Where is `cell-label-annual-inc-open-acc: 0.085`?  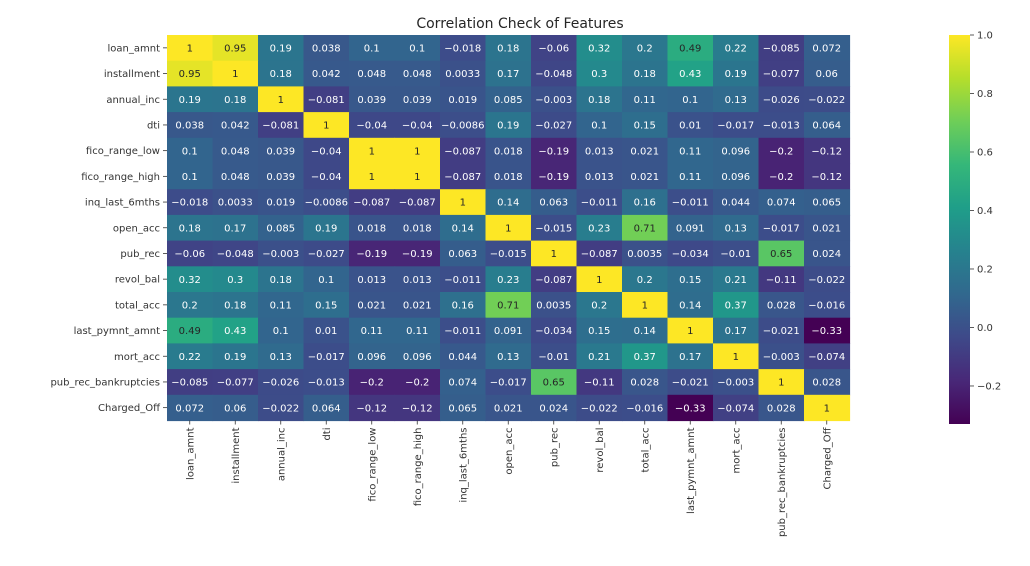
cell-label-annual-inc-open-acc: 0.085 is located at coordinates (508, 100).